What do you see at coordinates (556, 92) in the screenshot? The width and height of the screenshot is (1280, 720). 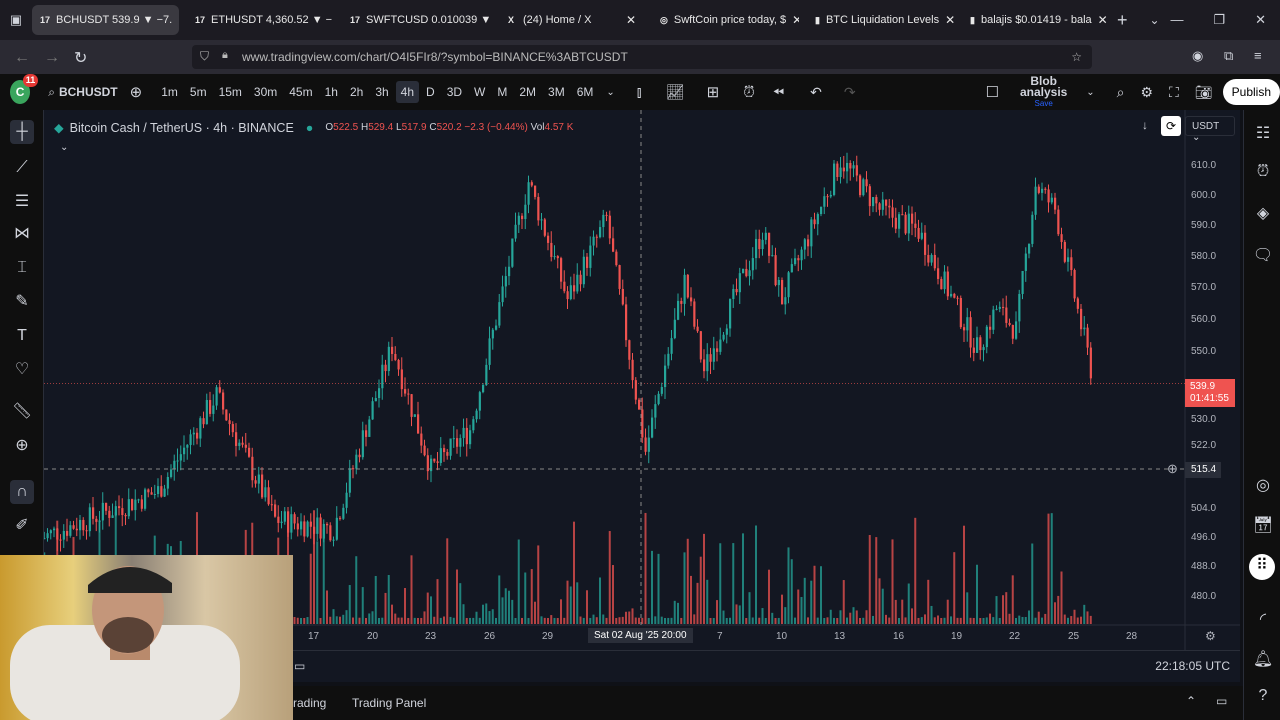 I see `timeframe-3M: 3M` at bounding box center [556, 92].